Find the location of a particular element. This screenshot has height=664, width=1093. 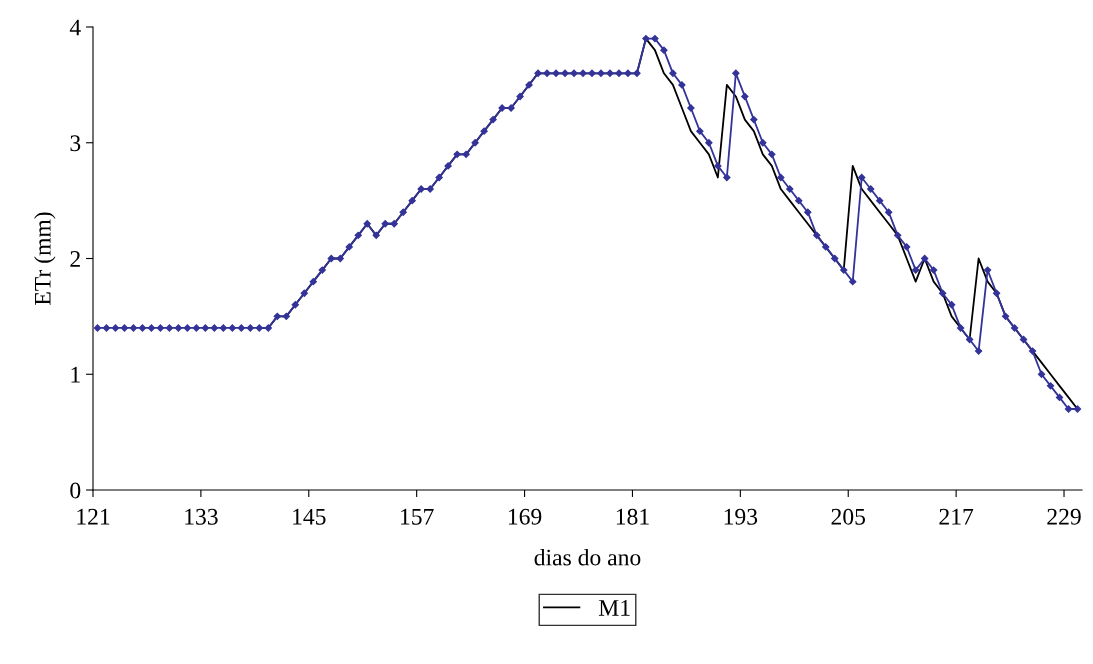

x-tick-label: 217 is located at coordinates (956, 516).